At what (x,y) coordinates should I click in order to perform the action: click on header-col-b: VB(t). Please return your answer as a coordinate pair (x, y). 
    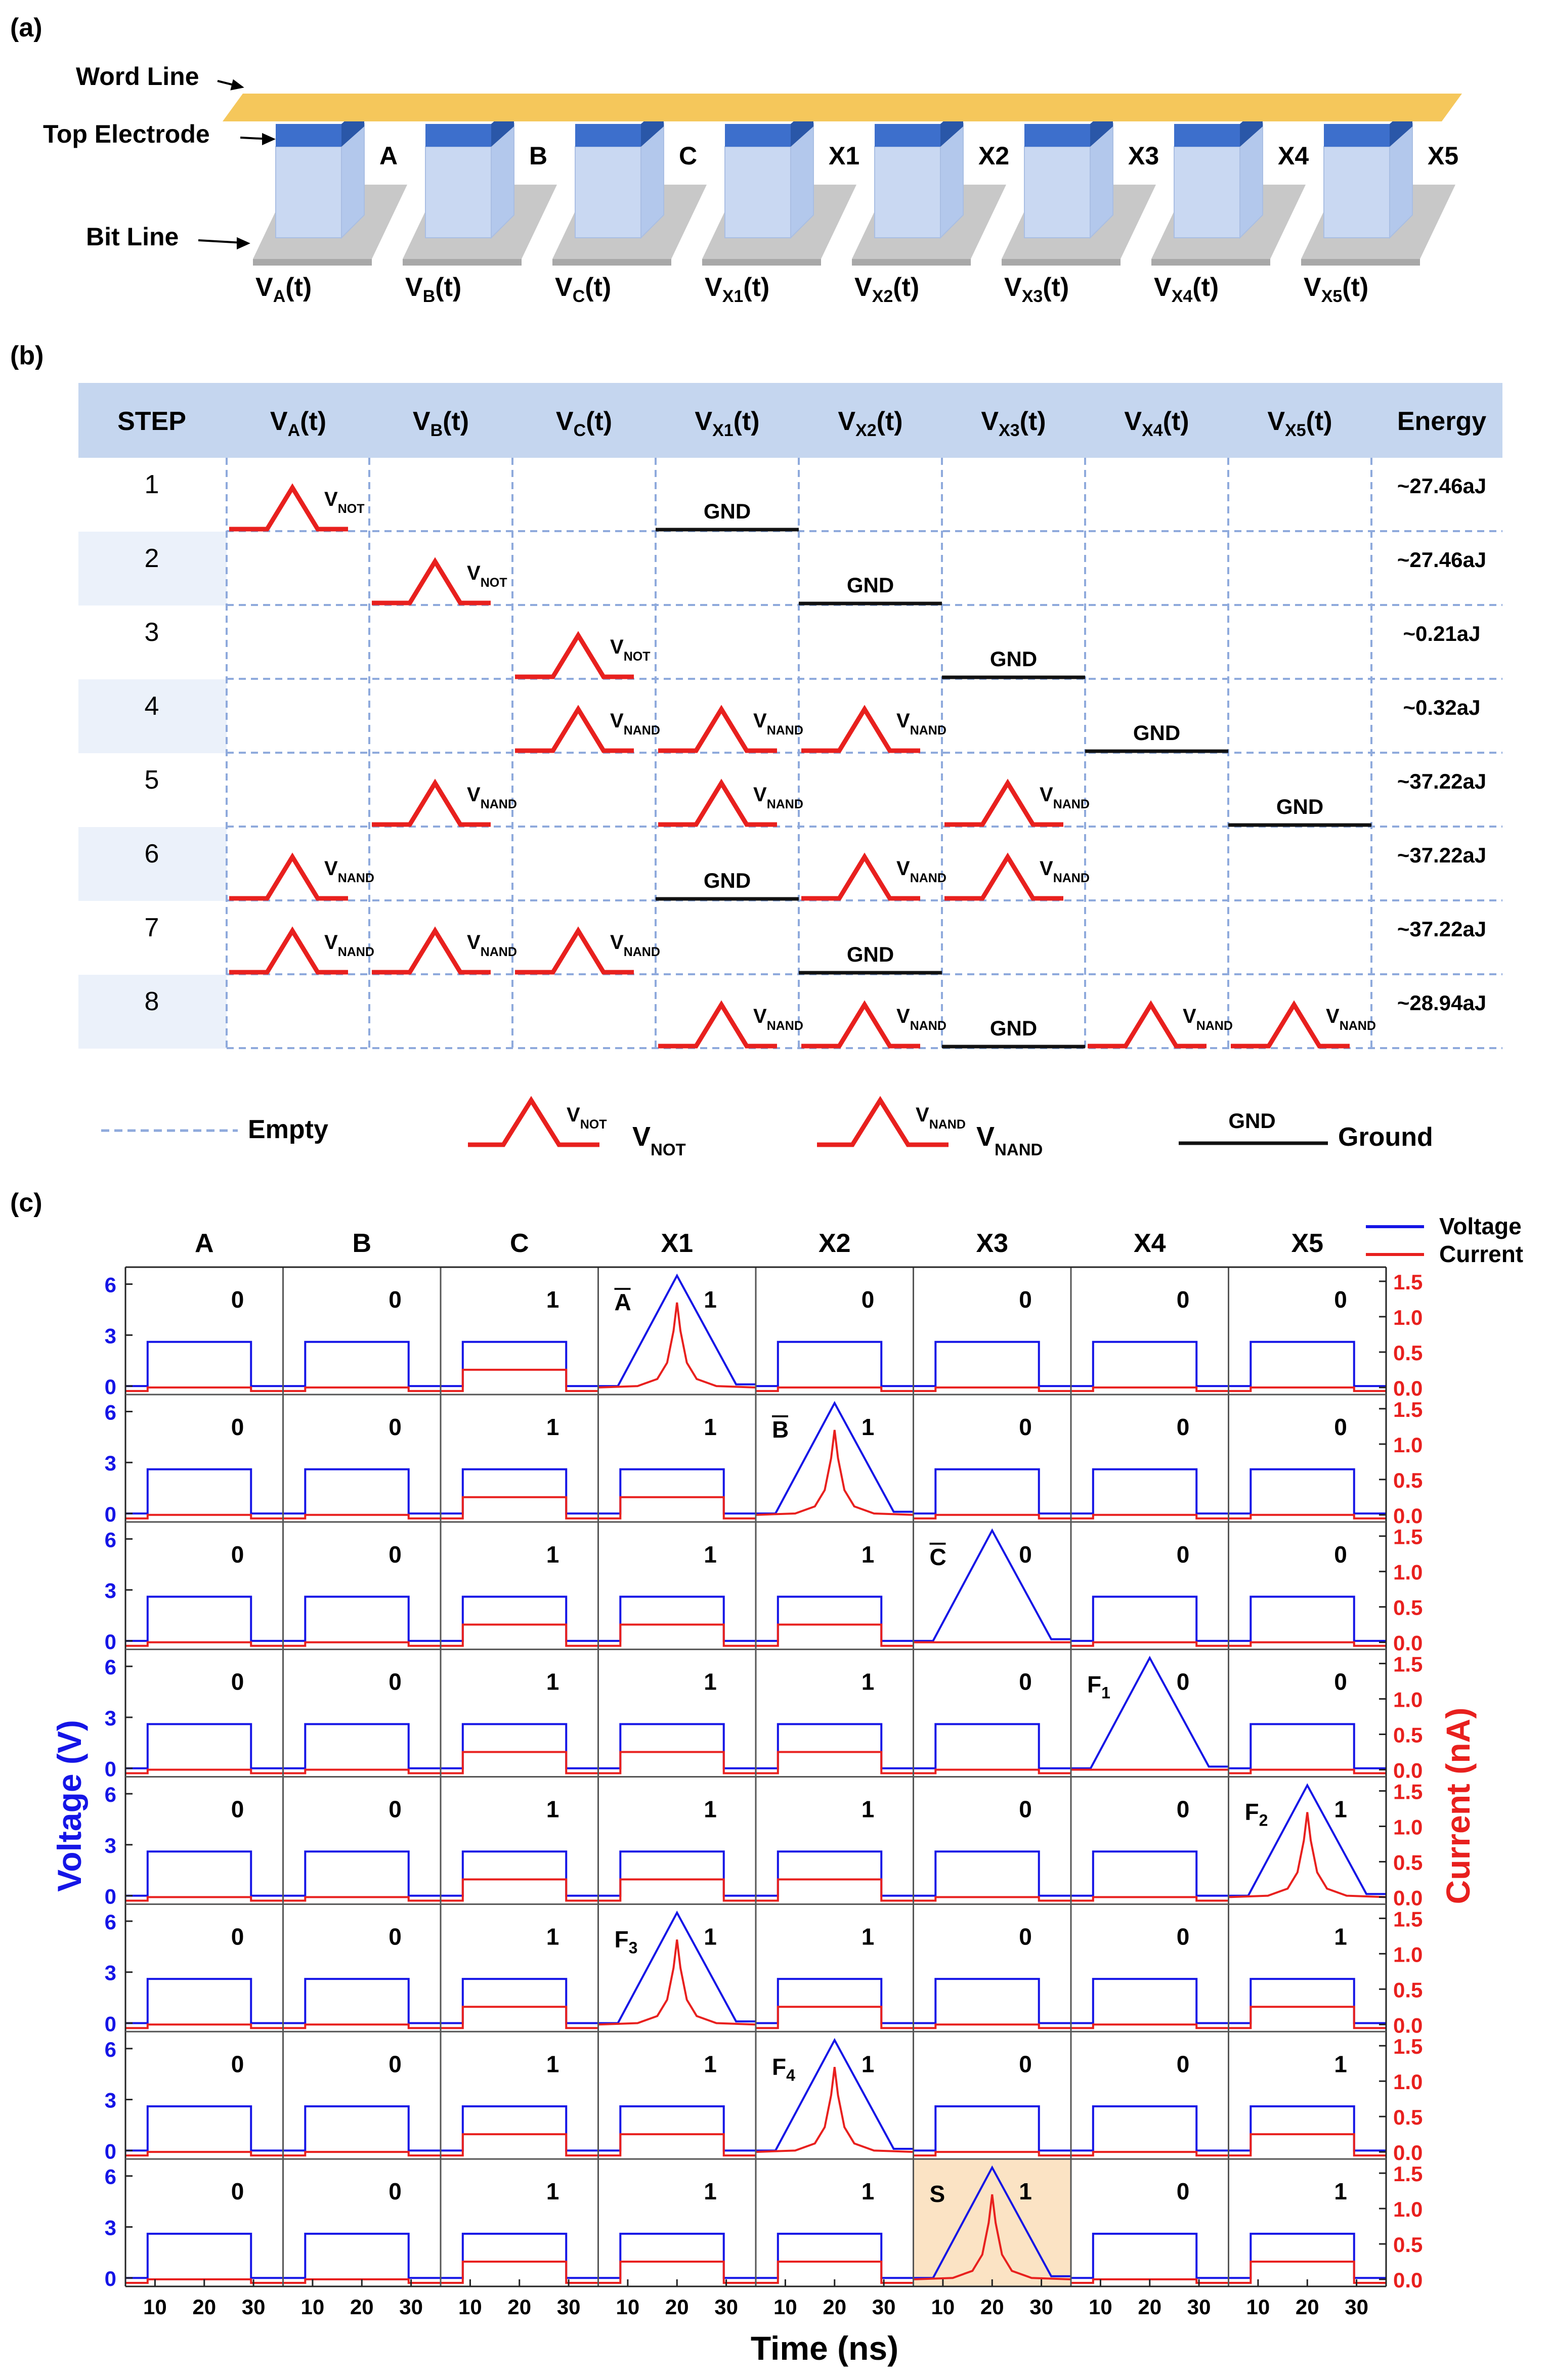
    Looking at the image, I should click on (441, 424).